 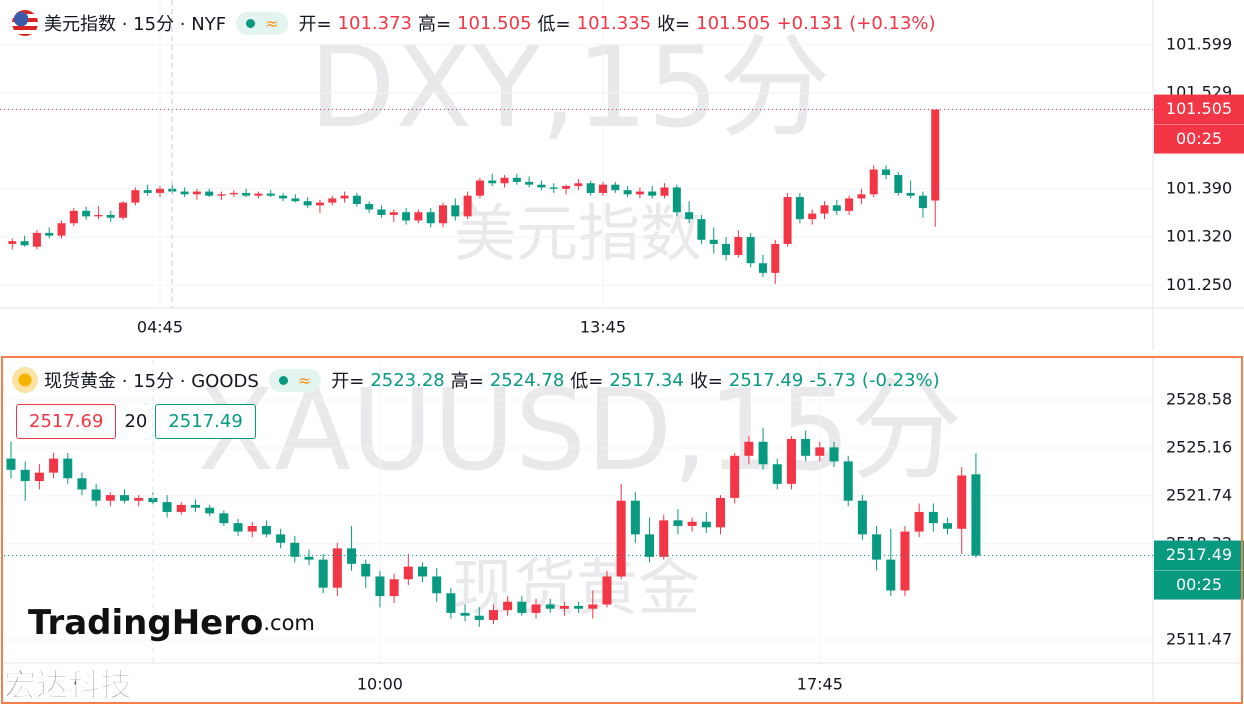 What do you see at coordinates (1199, 638) in the screenshot?
I see `y-tick-label: 2511.47` at bounding box center [1199, 638].